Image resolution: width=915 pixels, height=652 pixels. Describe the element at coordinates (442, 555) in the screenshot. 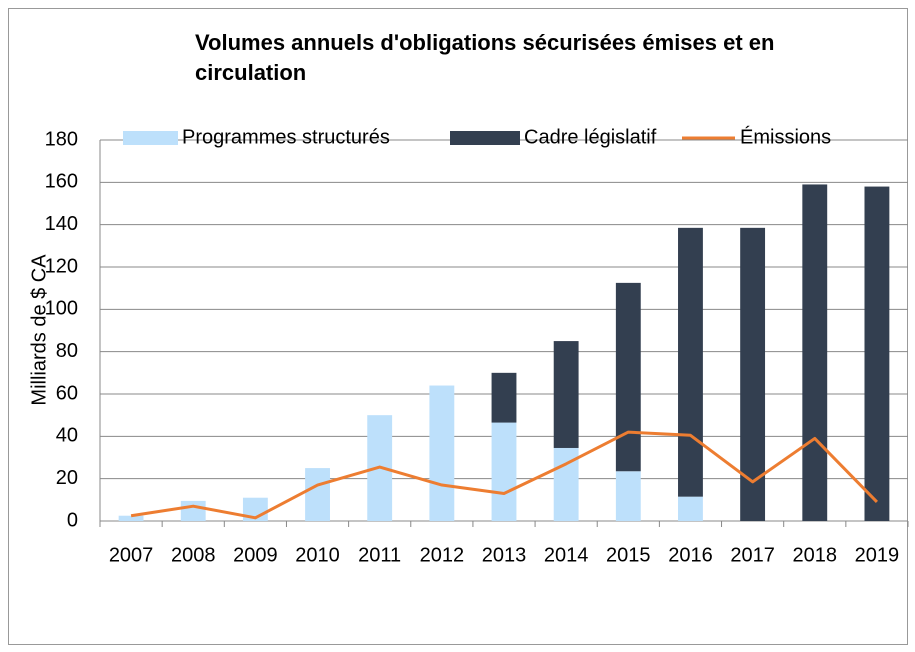

I see `x-tick-label: 2012` at that location.